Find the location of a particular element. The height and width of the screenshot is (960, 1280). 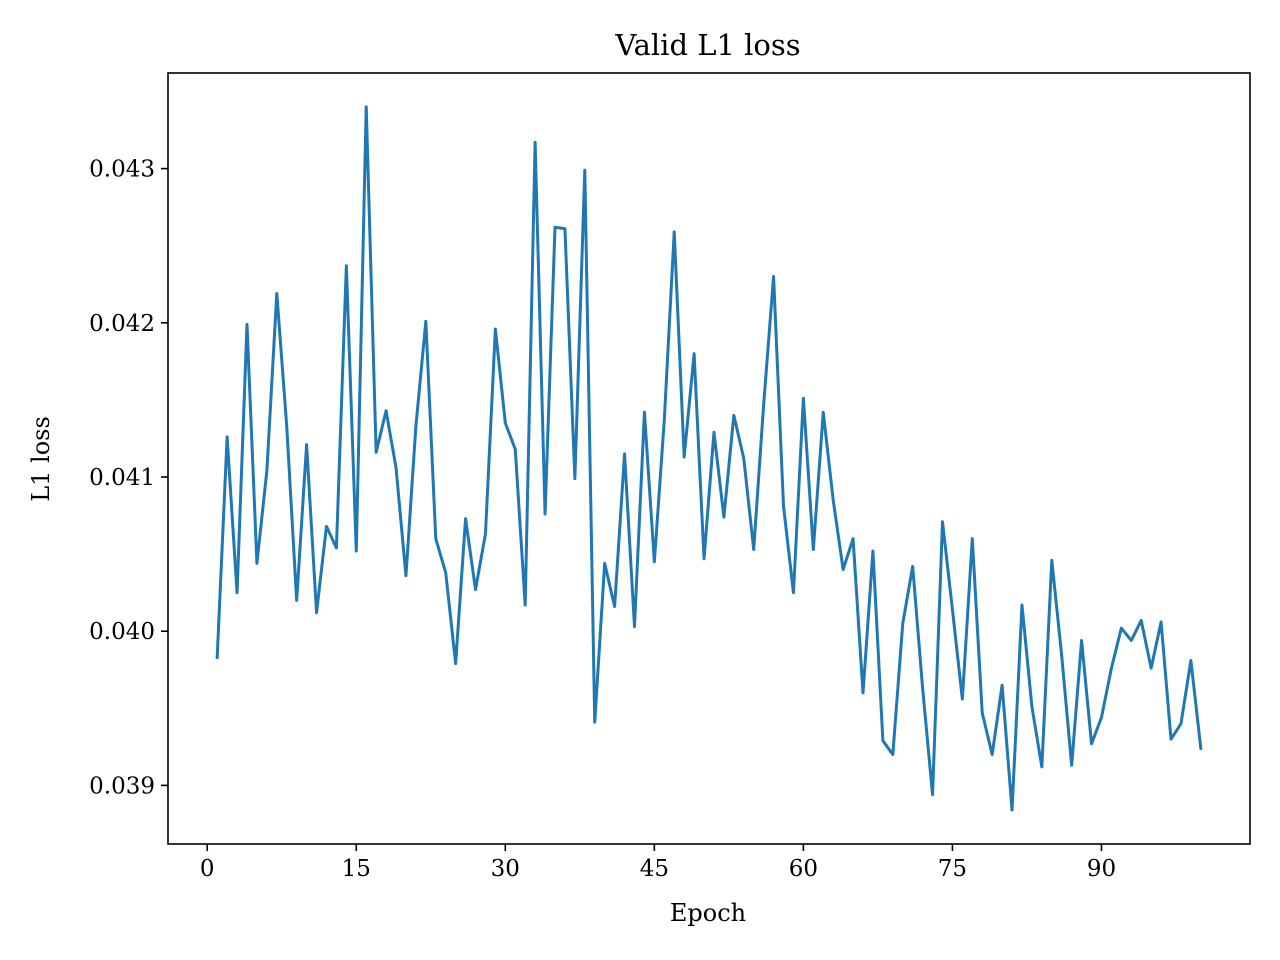

y-tick-label: 0.043 is located at coordinates (122, 170).